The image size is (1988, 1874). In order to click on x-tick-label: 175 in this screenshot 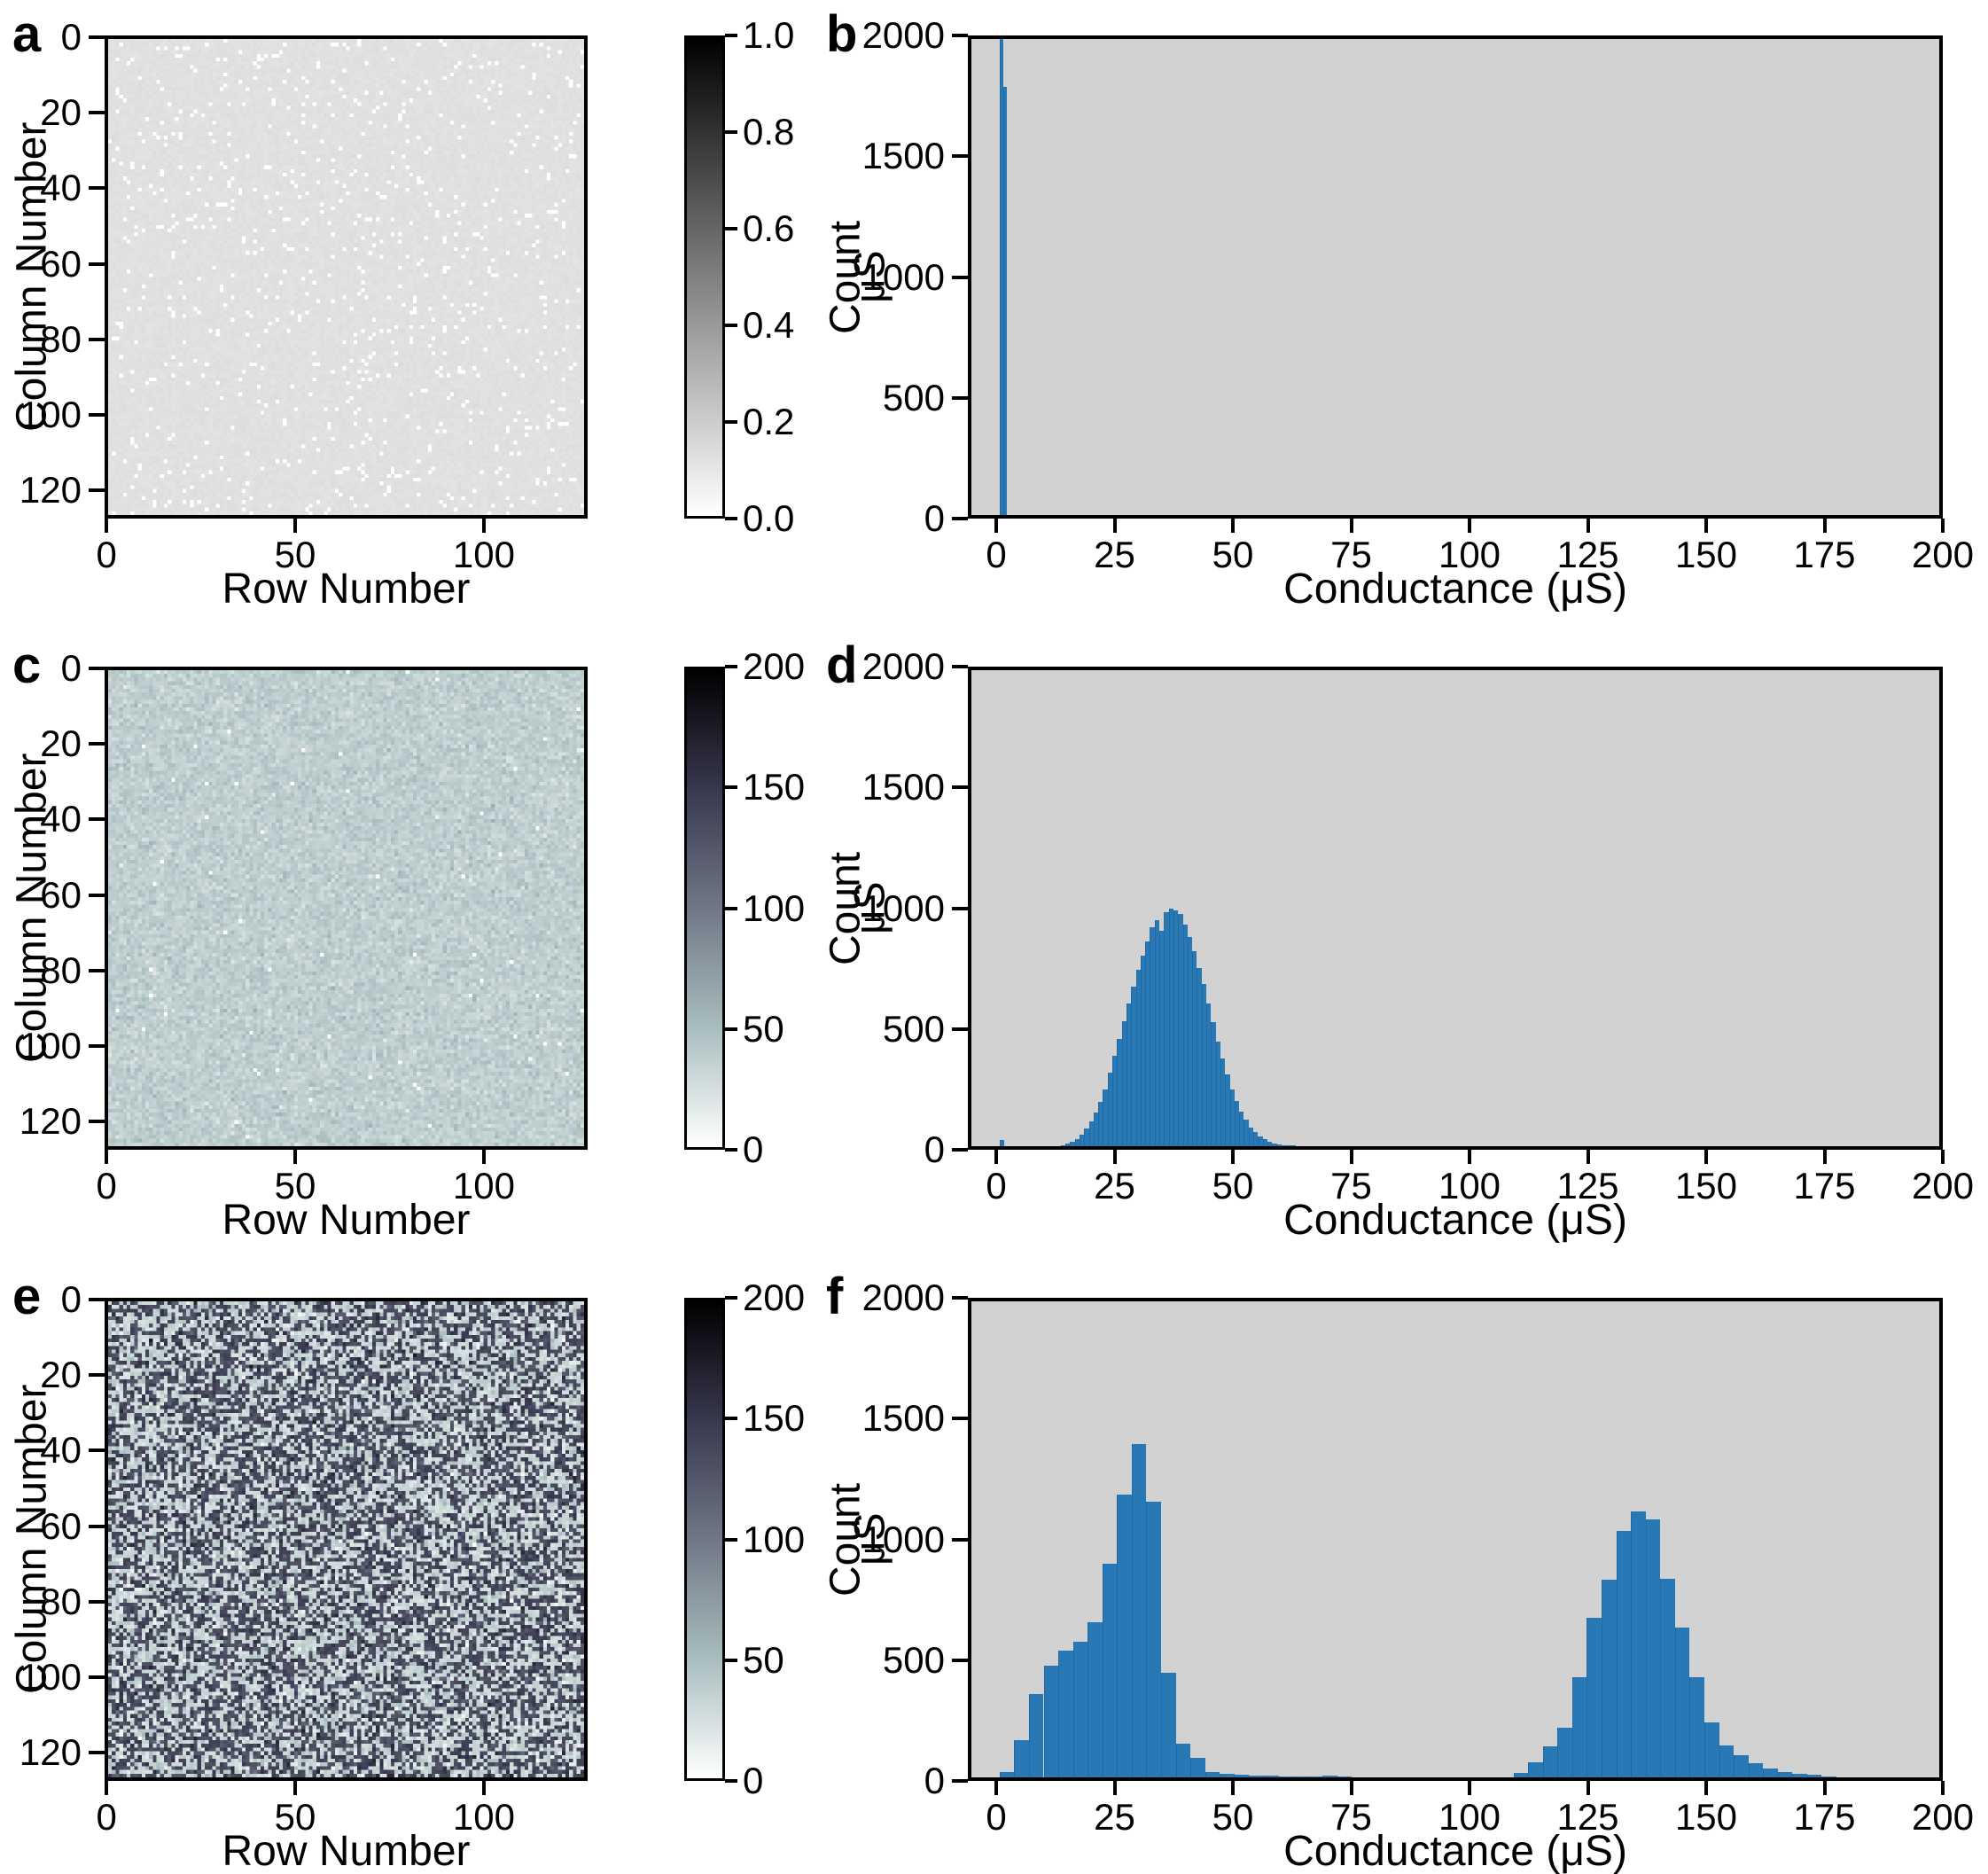, I will do `click(1824, 1186)`.